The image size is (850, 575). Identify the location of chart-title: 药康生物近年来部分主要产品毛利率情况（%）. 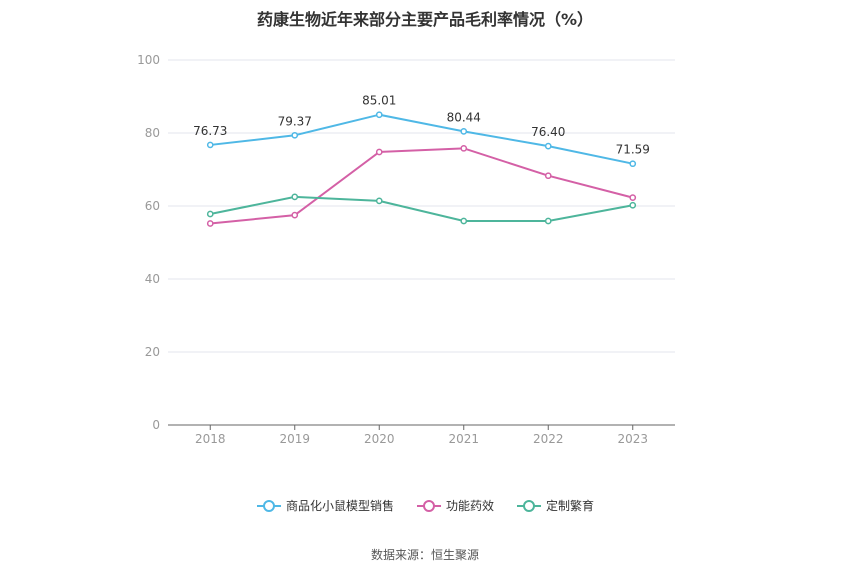
(425, 19).